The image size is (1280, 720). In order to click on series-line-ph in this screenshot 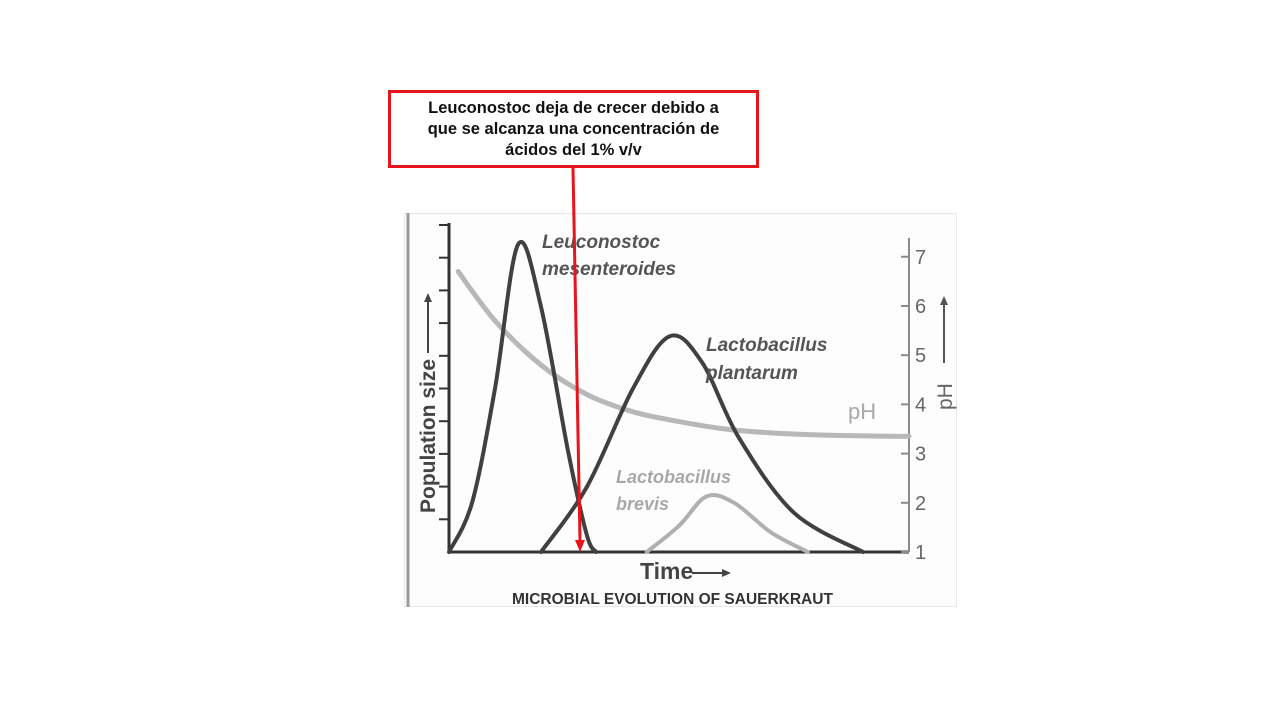, I will do `click(683, 354)`.